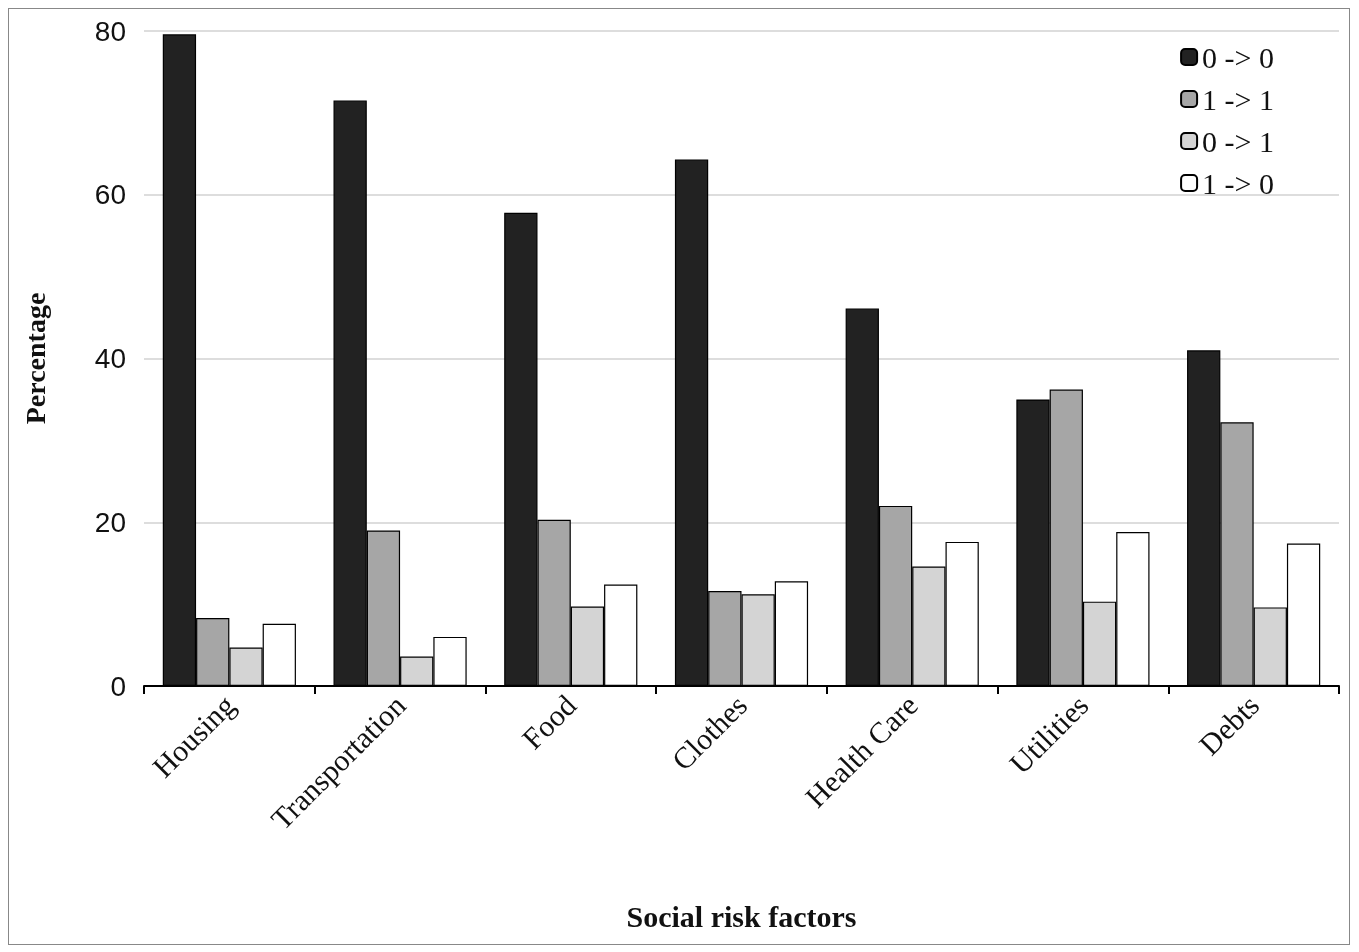 The height and width of the screenshot is (952, 1359). What do you see at coordinates (110, 358) in the screenshot?
I see `y-tick-label: 40` at bounding box center [110, 358].